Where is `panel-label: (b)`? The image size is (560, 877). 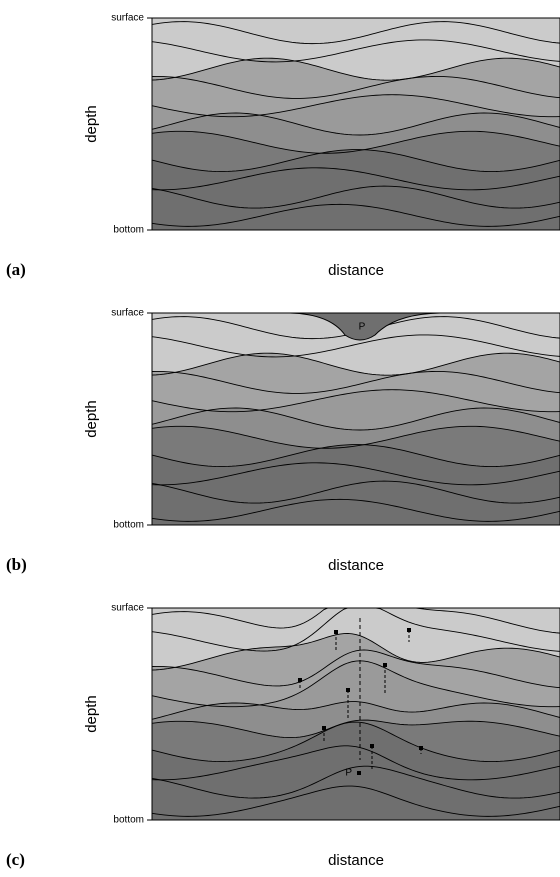 panel-label: (b) is located at coordinates (16, 564).